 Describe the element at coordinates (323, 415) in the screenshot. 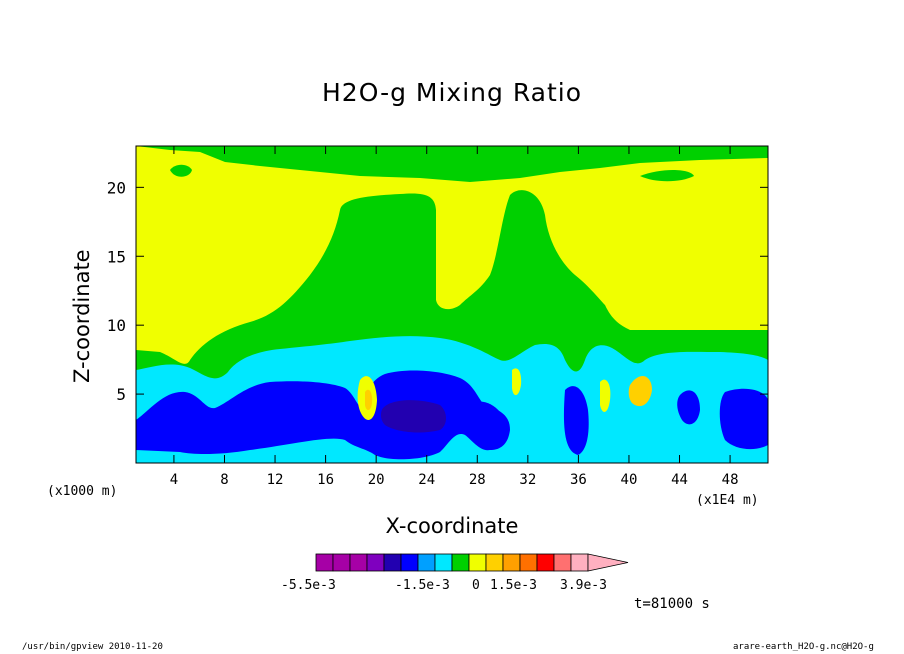

I see `contour-blue` at that location.